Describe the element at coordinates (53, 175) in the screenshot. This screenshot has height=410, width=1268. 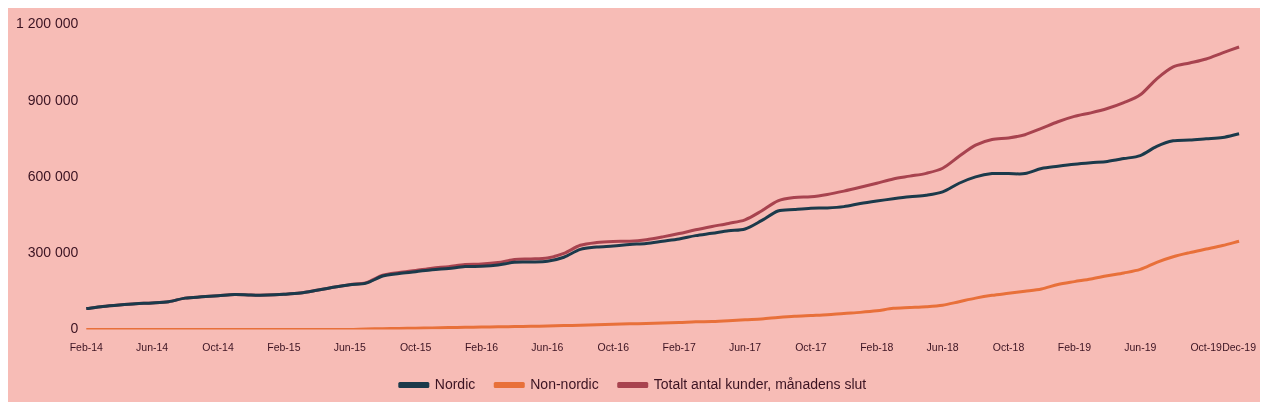
I see `y-tick-label: 600 000` at that location.